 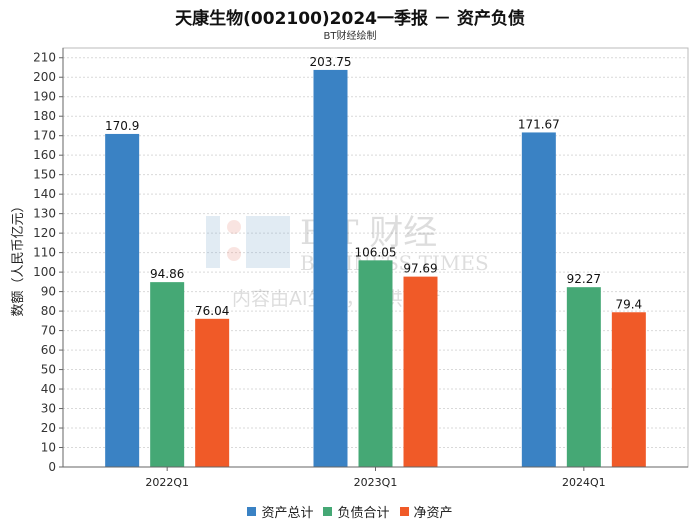 I want to click on y-tick-label: 190, so click(x=44, y=97).